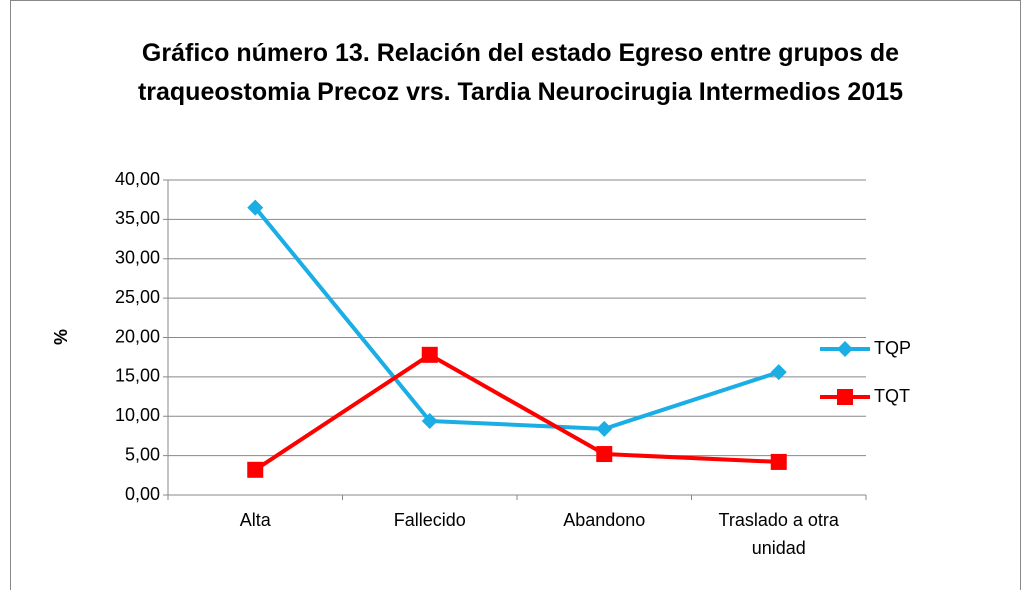  What do you see at coordinates (137, 336) in the screenshot?
I see `y-tick-label: 20,00` at bounding box center [137, 336].